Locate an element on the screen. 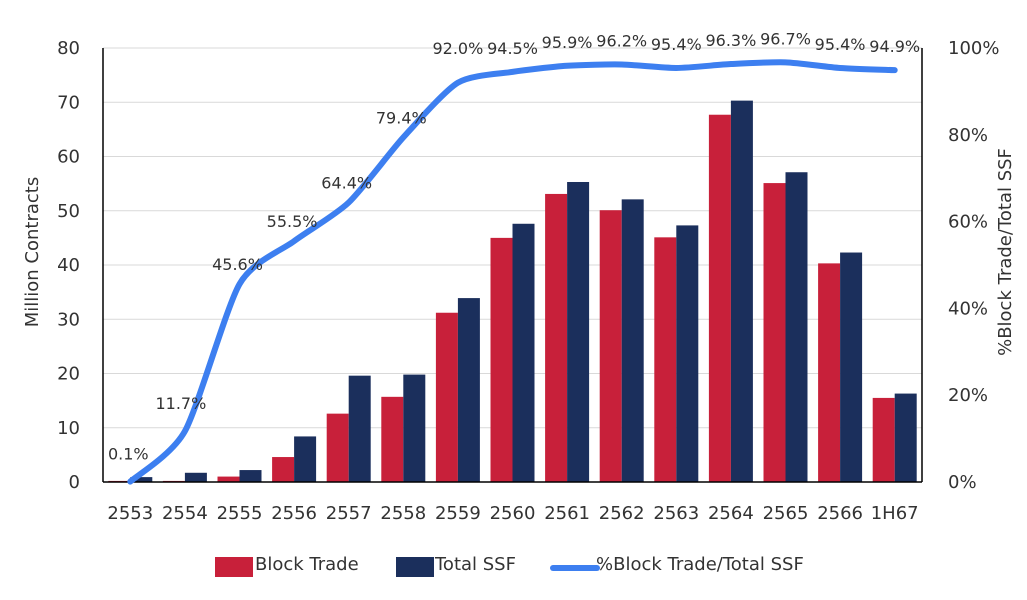 This screenshot has height=600, width=1027. data-label-percentage: 95.9% is located at coordinates (567, 42).